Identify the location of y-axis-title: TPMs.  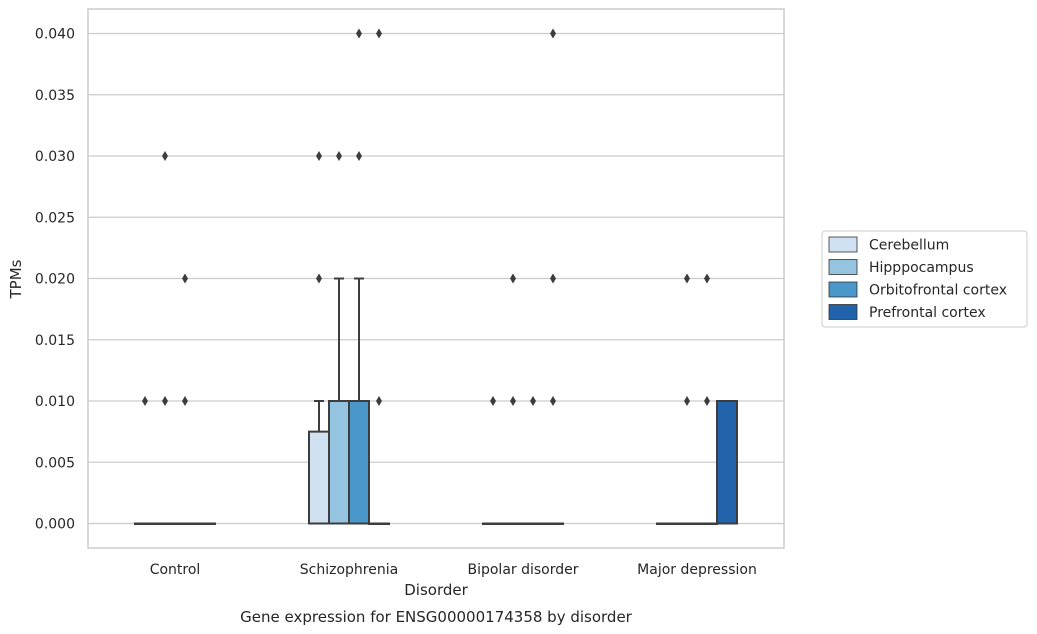
(16, 279).